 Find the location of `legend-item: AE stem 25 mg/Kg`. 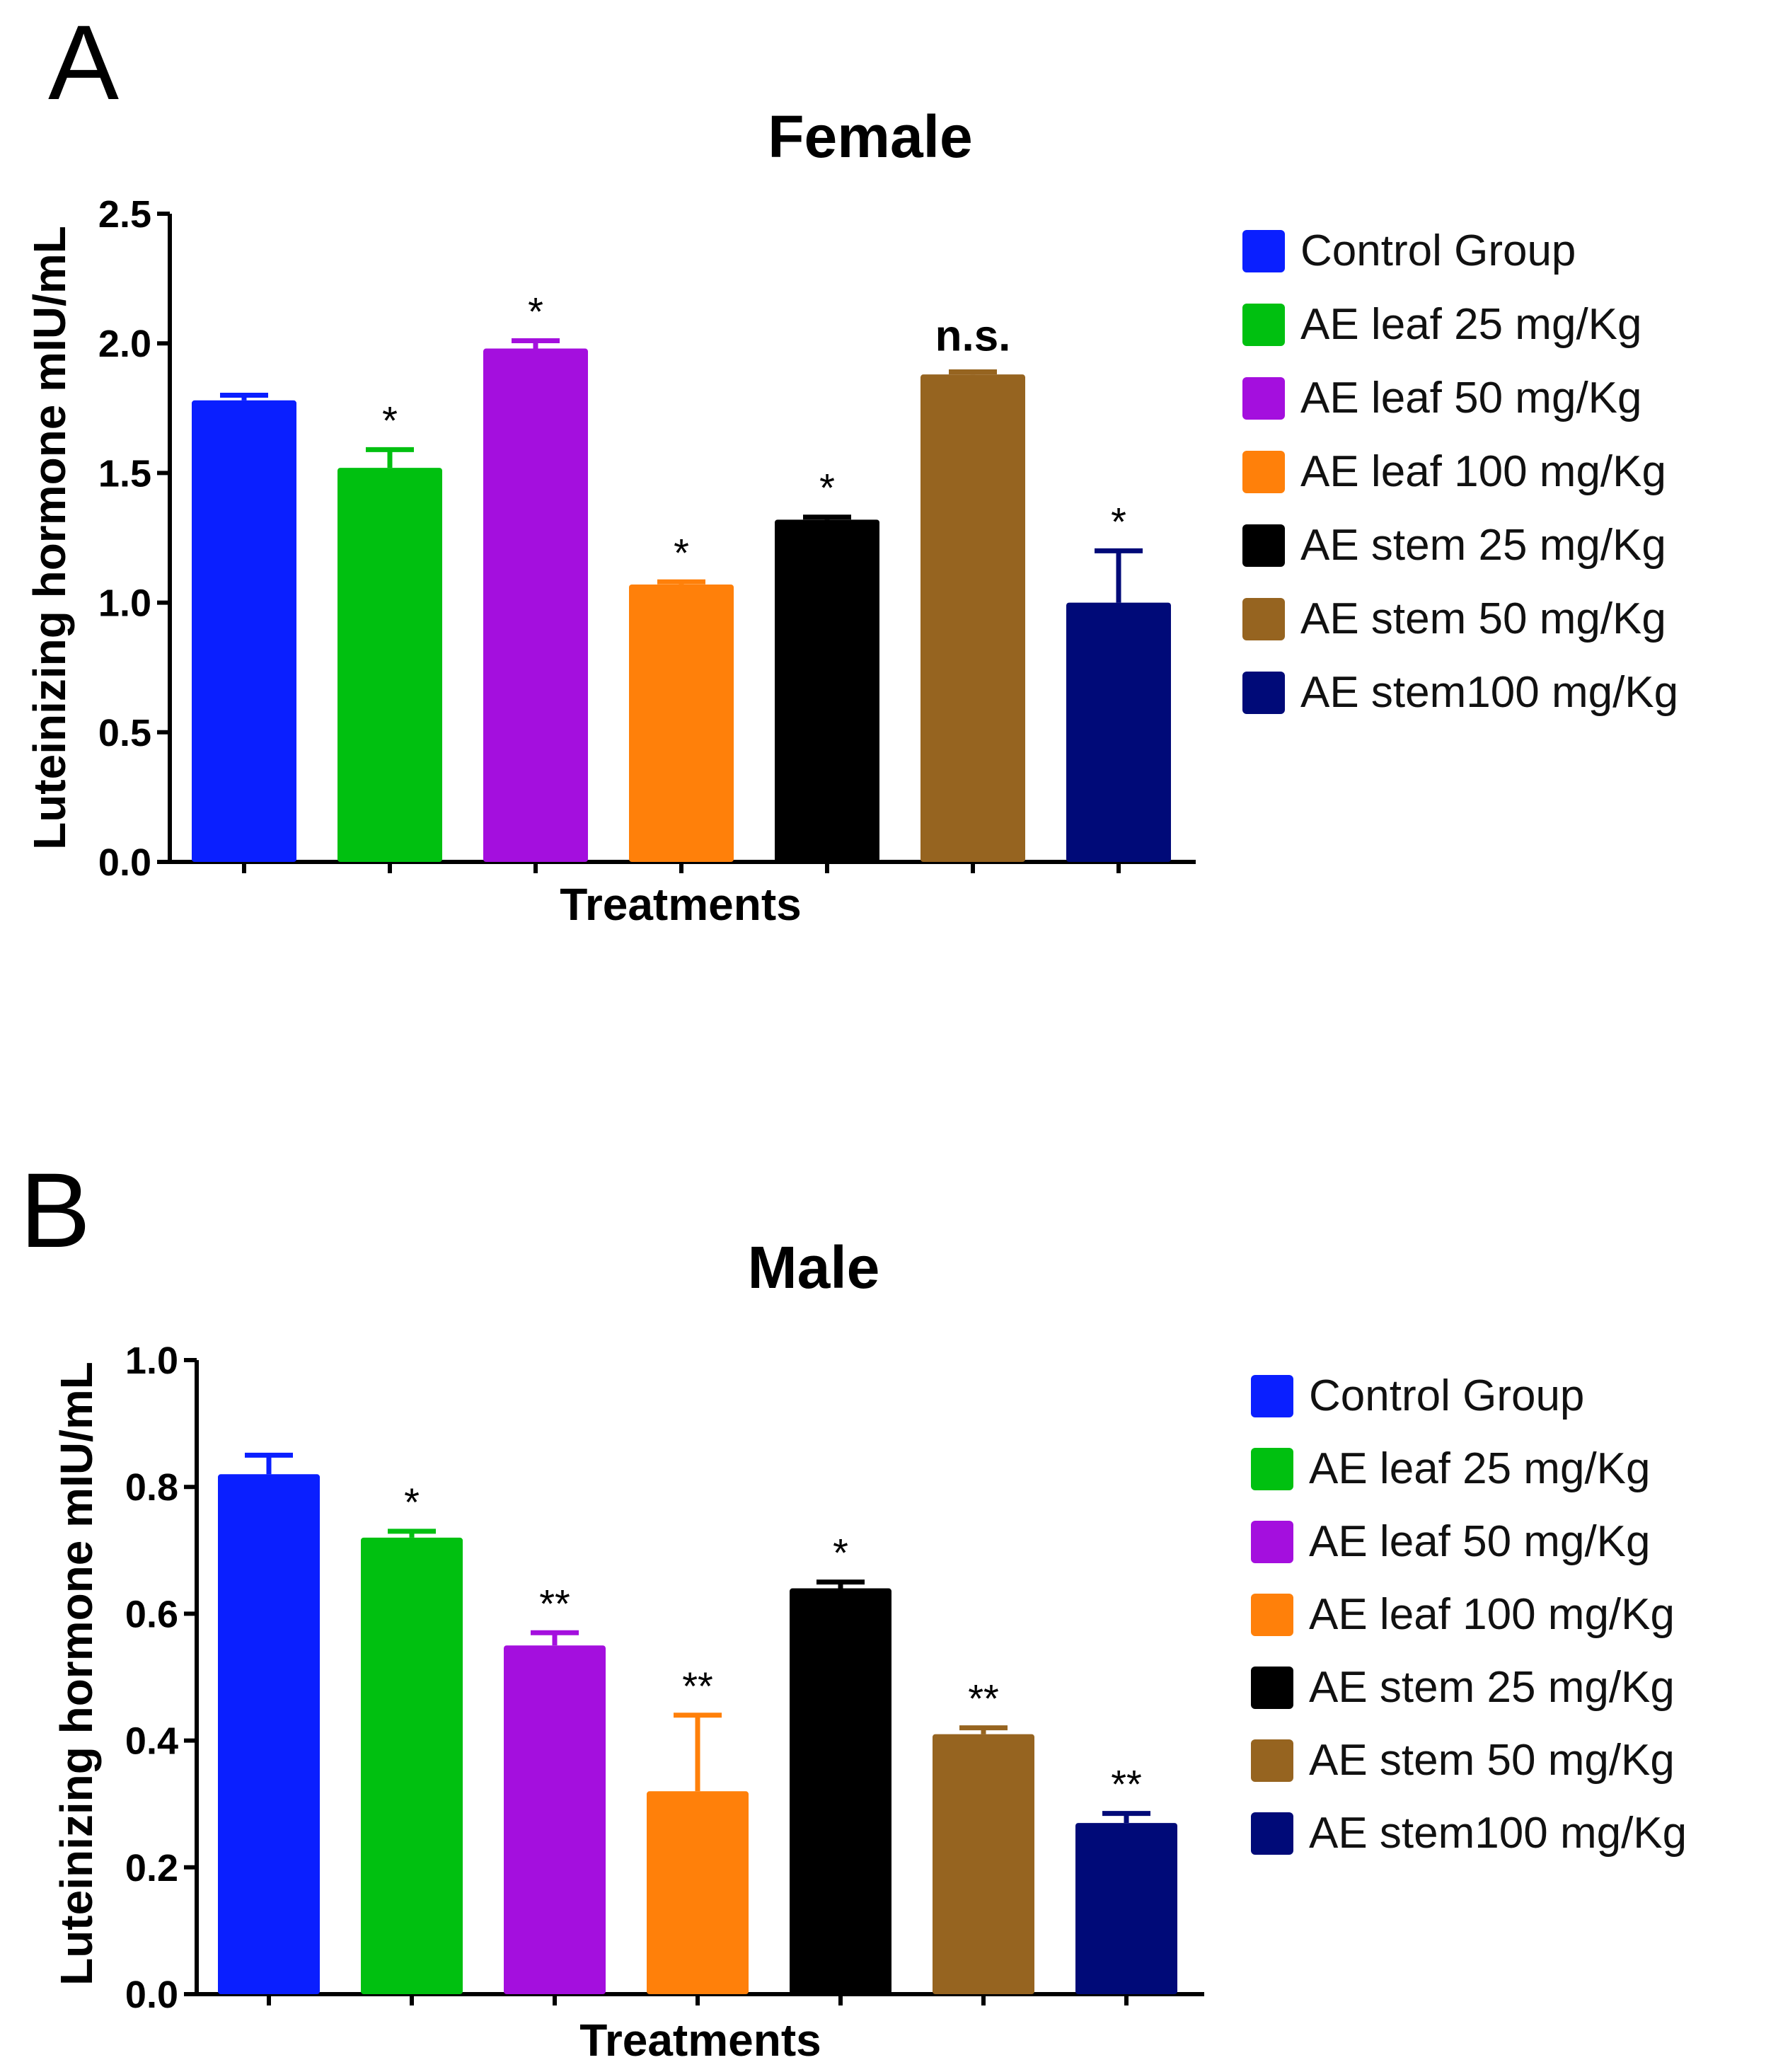

legend-item: AE stem 25 mg/Kg is located at coordinates (1454, 546).